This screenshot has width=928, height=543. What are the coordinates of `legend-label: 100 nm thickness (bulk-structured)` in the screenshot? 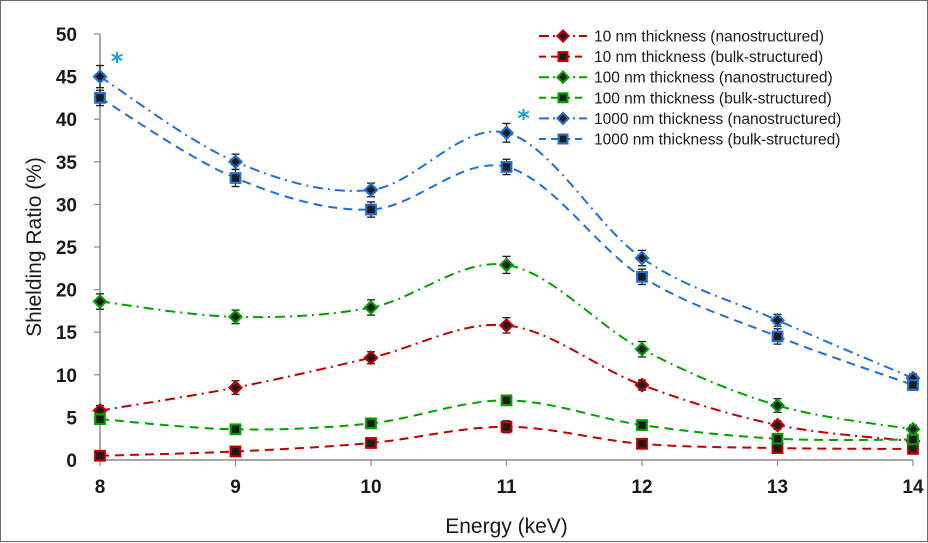 It's located at (713, 98).